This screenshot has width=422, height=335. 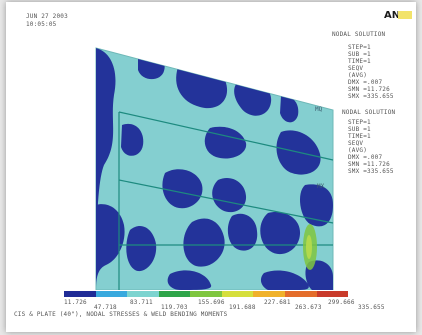 I want to click on rp-step: STEP=1, so click(x=359, y=47).